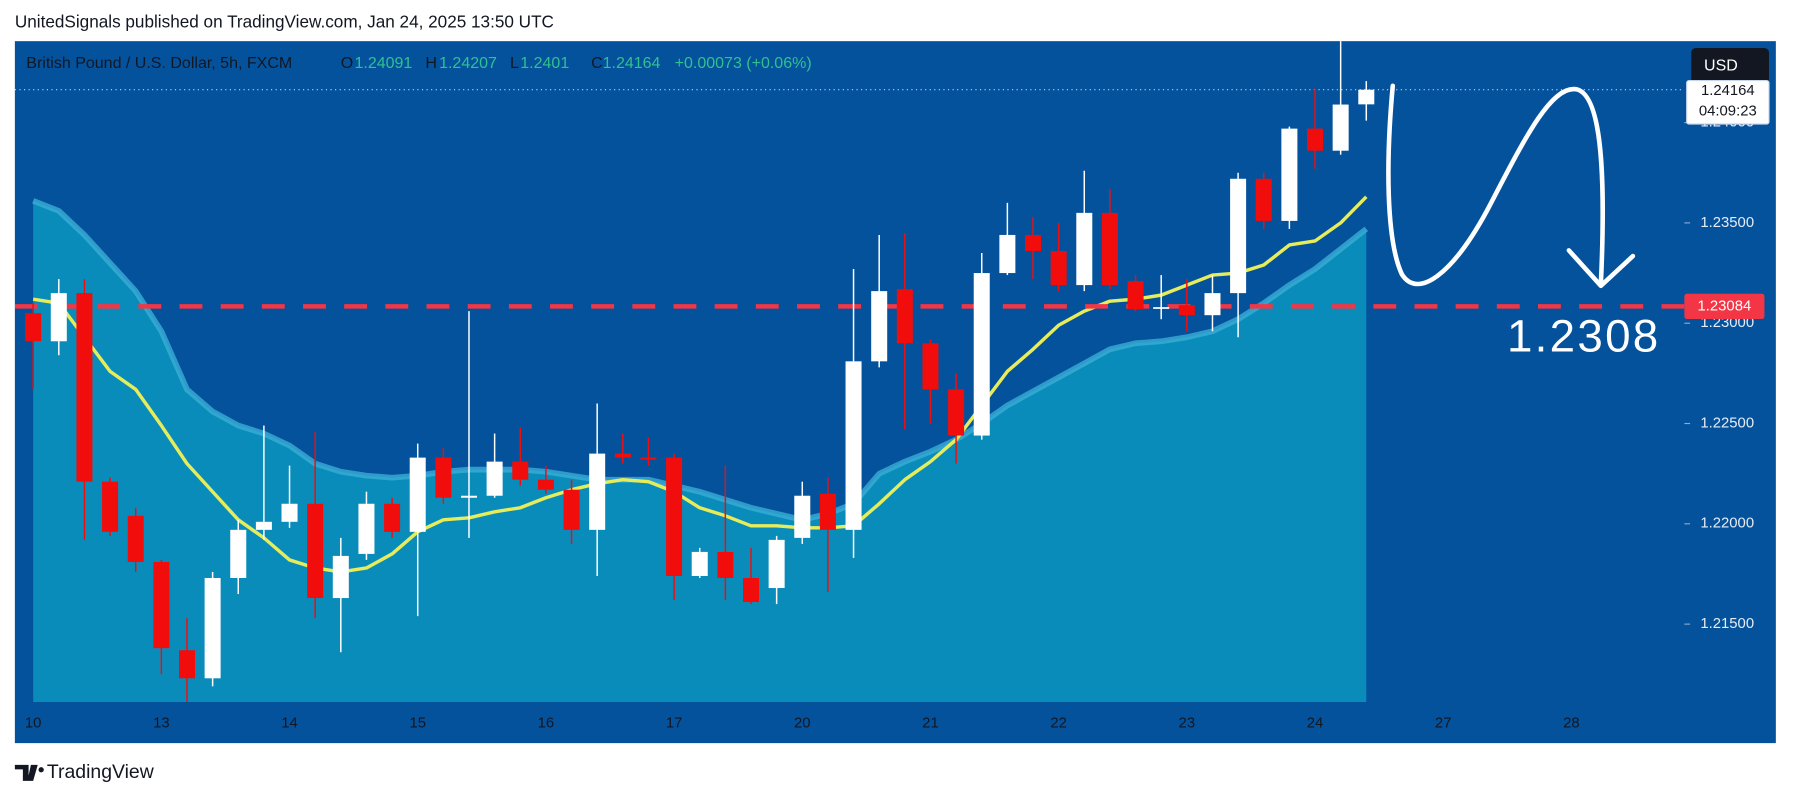 Image resolution: width=1793 pixels, height=798 pixels. What do you see at coordinates (743, 63) in the screenshot?
I see `change: +0.00073 (+0.06%)` at bounding box center [743, 63].